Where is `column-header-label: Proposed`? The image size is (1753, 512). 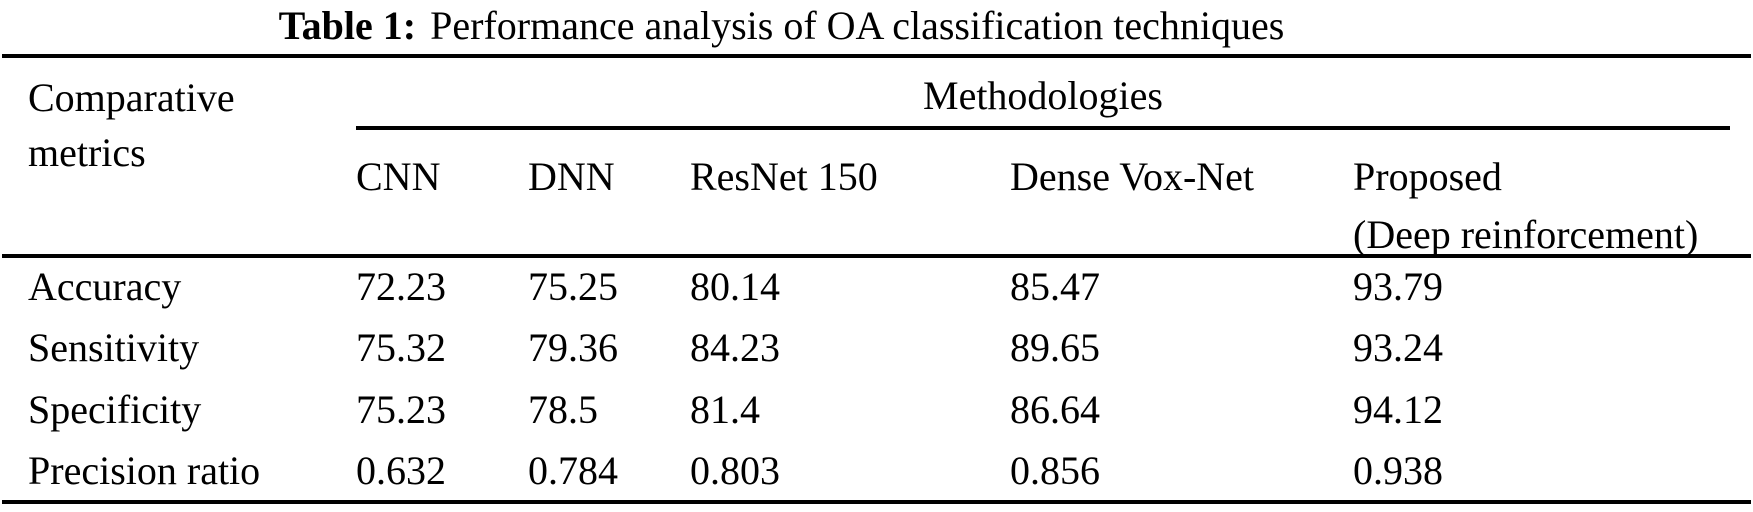
column-header-label: Proposed is located at coordinates (1427, 176).